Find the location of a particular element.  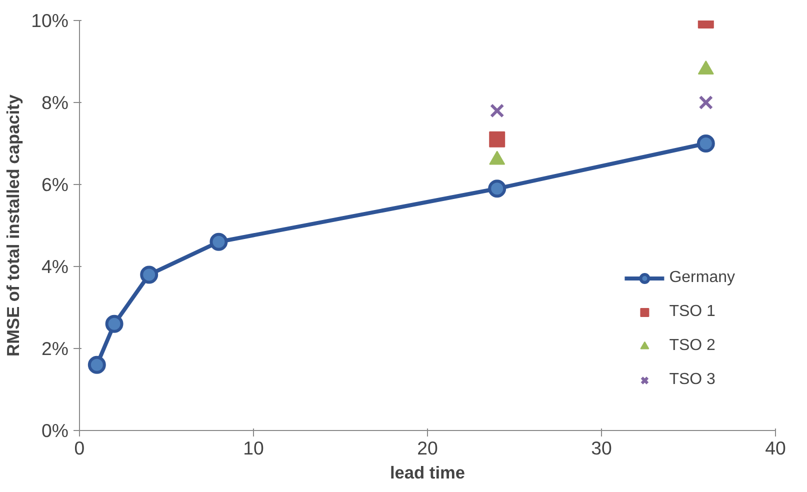

legend-label: TSO 3 is located at coordinates (692, 380).